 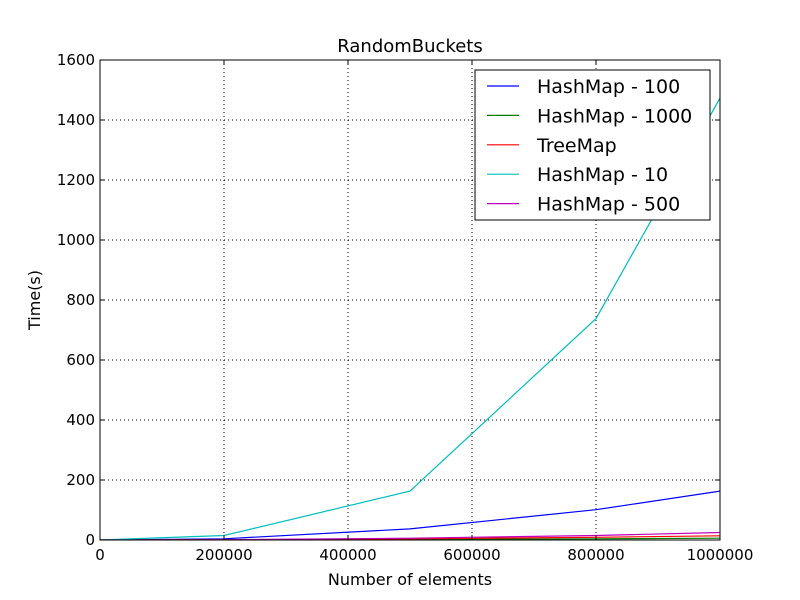 I want to click on legend-label: HashMap - 10, so click(x=602, y=175).